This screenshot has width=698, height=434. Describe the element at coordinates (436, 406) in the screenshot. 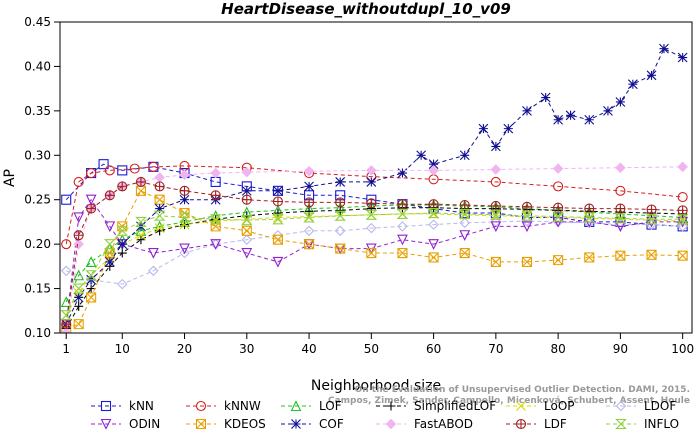

I see `legend-item-simplifiedlof: SimplifiedLOF` at that location.